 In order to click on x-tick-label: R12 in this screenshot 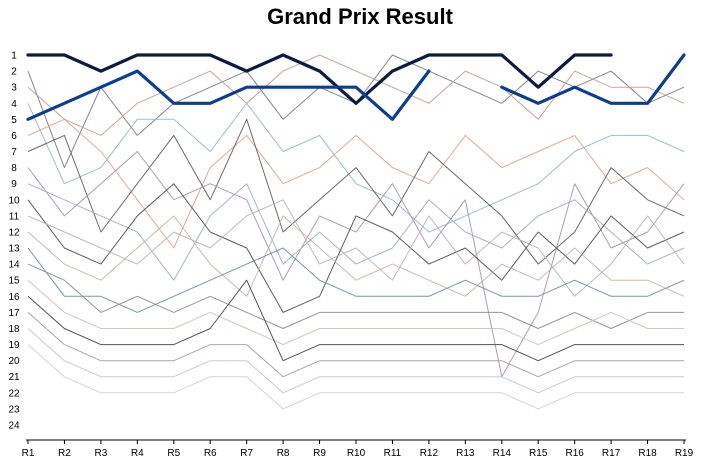, I will do `click(429, 453)`.